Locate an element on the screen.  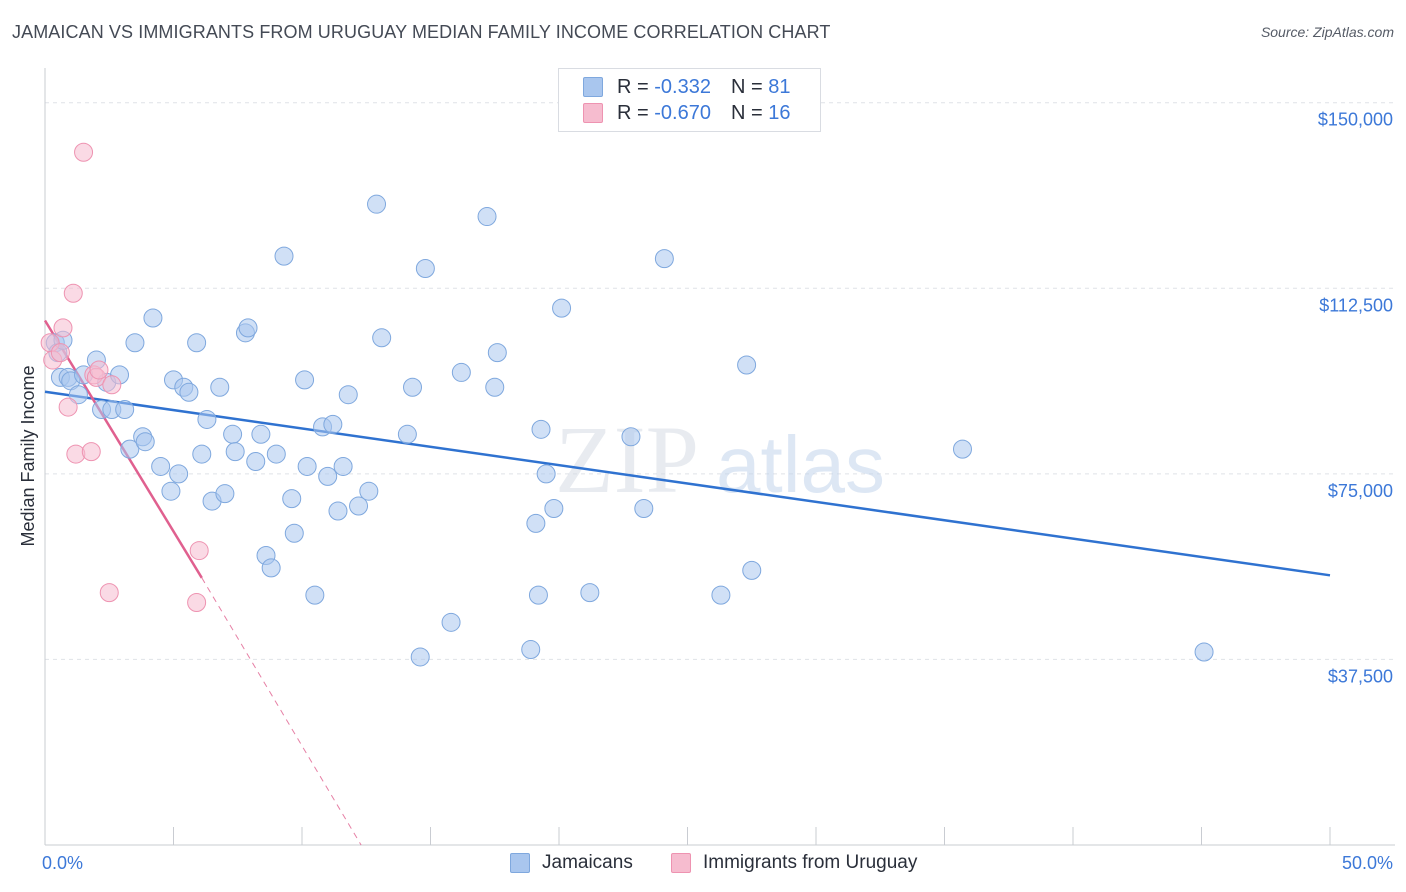
y-axis-title: Median Family Income is located at coordinates (28, 455).